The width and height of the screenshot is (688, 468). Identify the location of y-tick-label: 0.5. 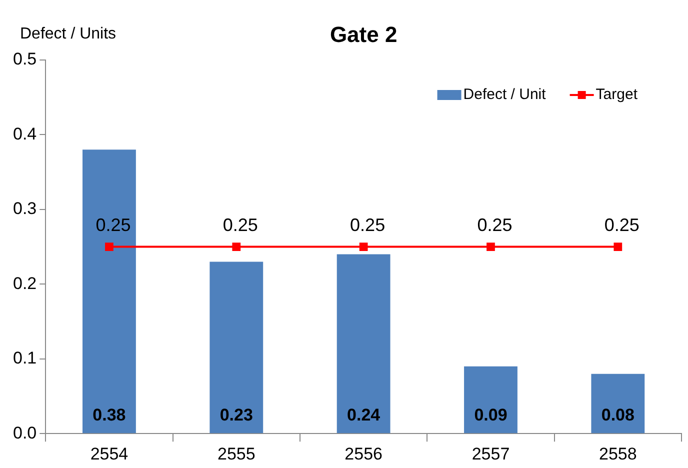
(24, 59).